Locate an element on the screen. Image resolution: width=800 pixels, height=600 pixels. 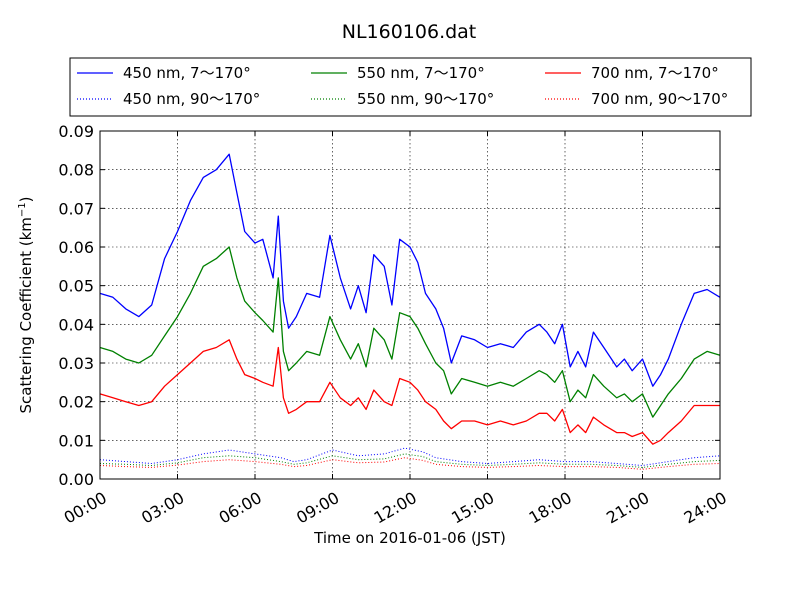
y-tick-label: 0.04 is located at coordinates (76, 324).